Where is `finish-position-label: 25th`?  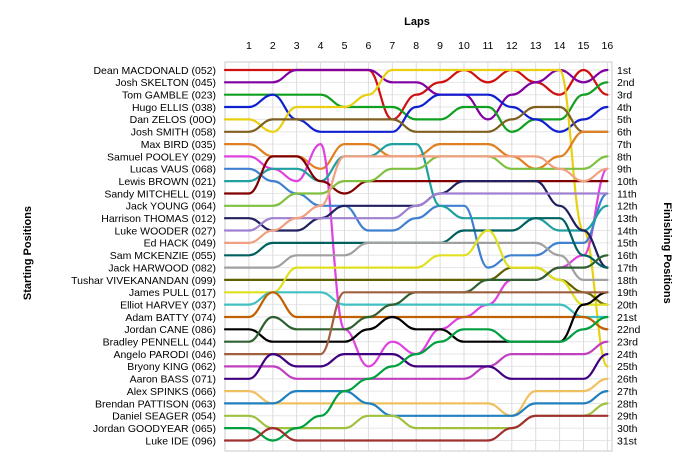 finish-position-label: 25th is located at coordinates (627, 367).